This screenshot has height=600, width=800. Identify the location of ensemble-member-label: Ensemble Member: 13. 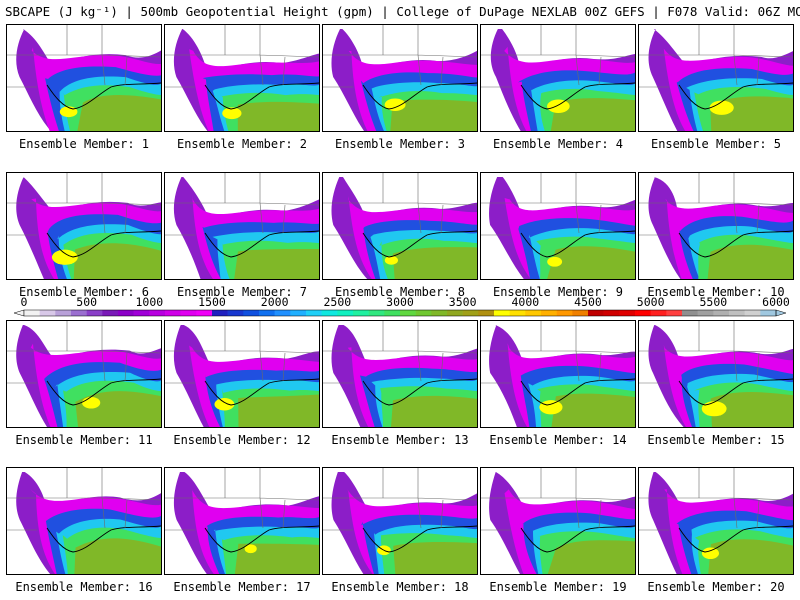
(400, 440).